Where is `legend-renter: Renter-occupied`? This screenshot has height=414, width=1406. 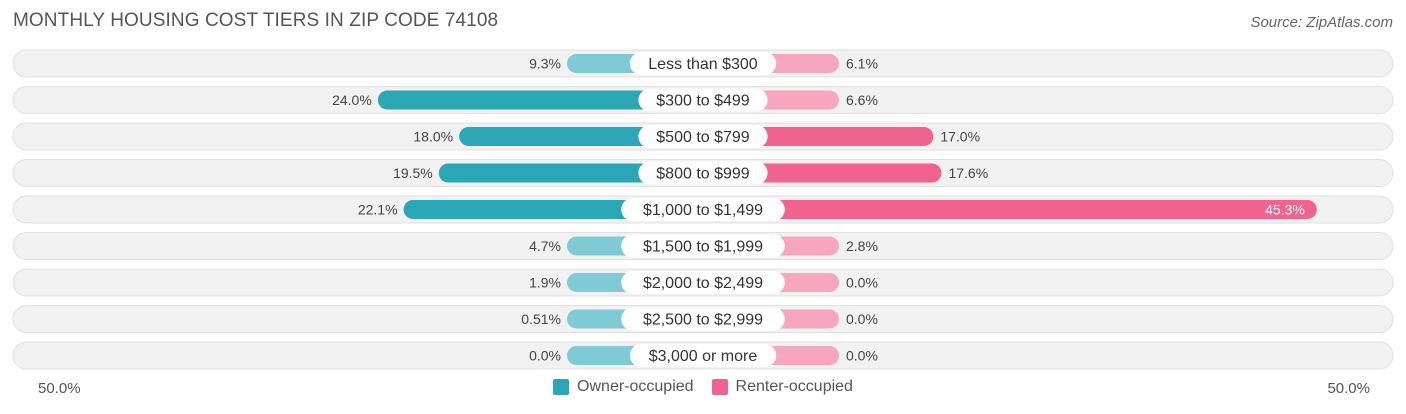
legend-renter: Renter-occupied is located at coordinates (782, 387).